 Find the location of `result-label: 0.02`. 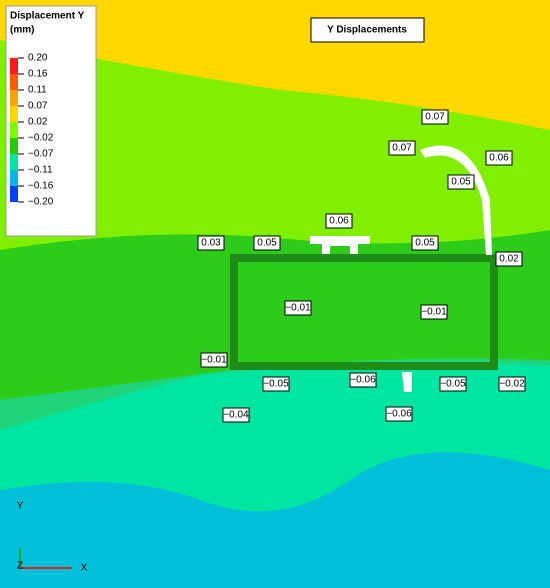

result-label: 0.02 is located at coordinates (509, 259).